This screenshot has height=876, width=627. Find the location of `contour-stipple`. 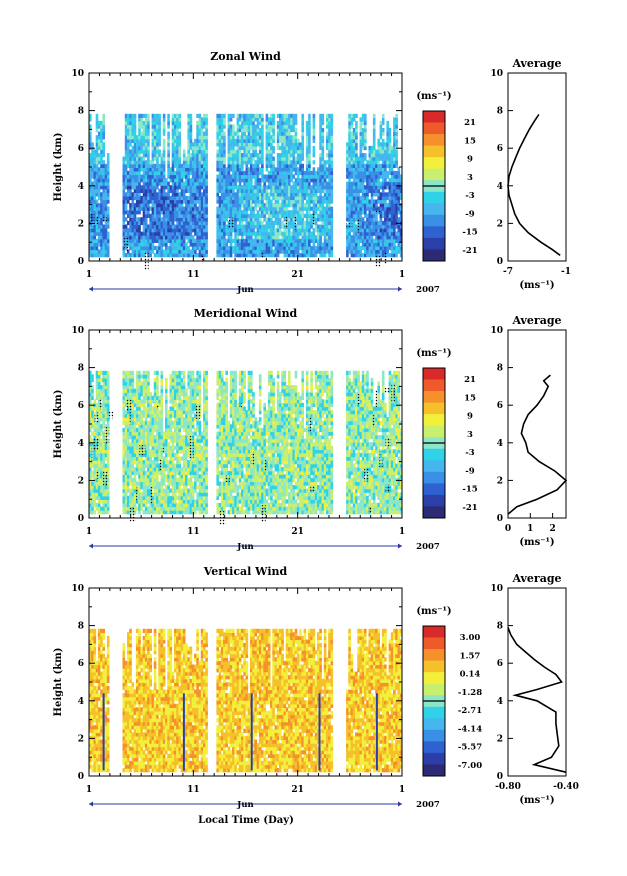

contour-stipple is located at coordinates (263, 254).